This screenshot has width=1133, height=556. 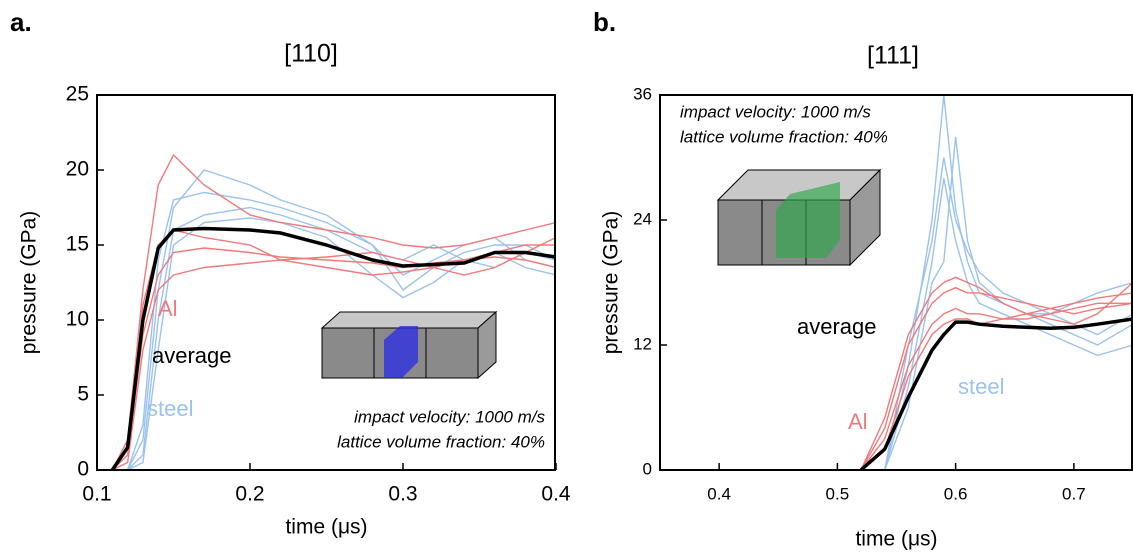 I want to click on y-tick-label: 36, so click(x=642, y=93).